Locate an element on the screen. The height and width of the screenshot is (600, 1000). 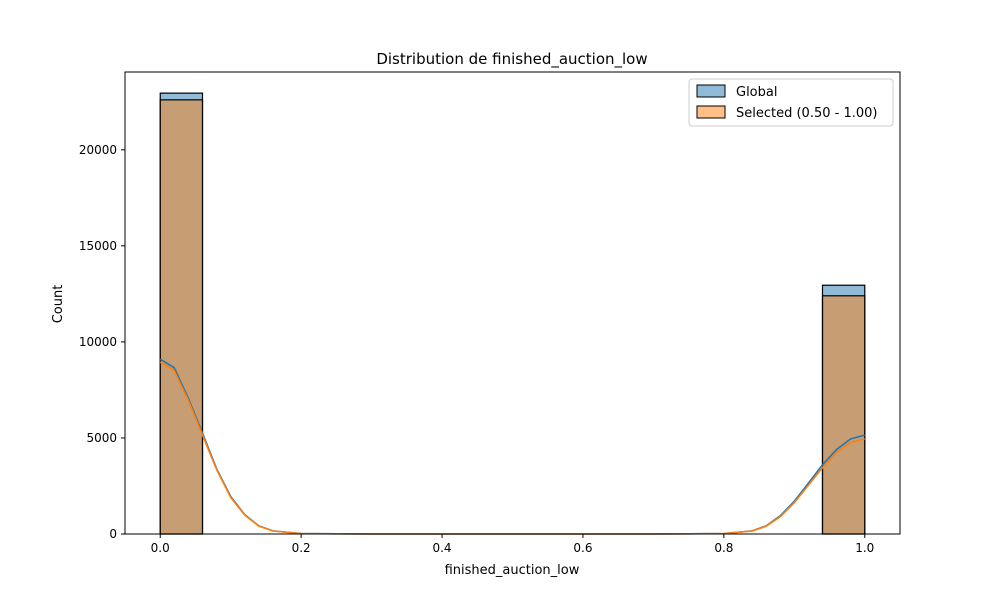
x-tick-label: 1.0 is located at coordinates (864, 548).